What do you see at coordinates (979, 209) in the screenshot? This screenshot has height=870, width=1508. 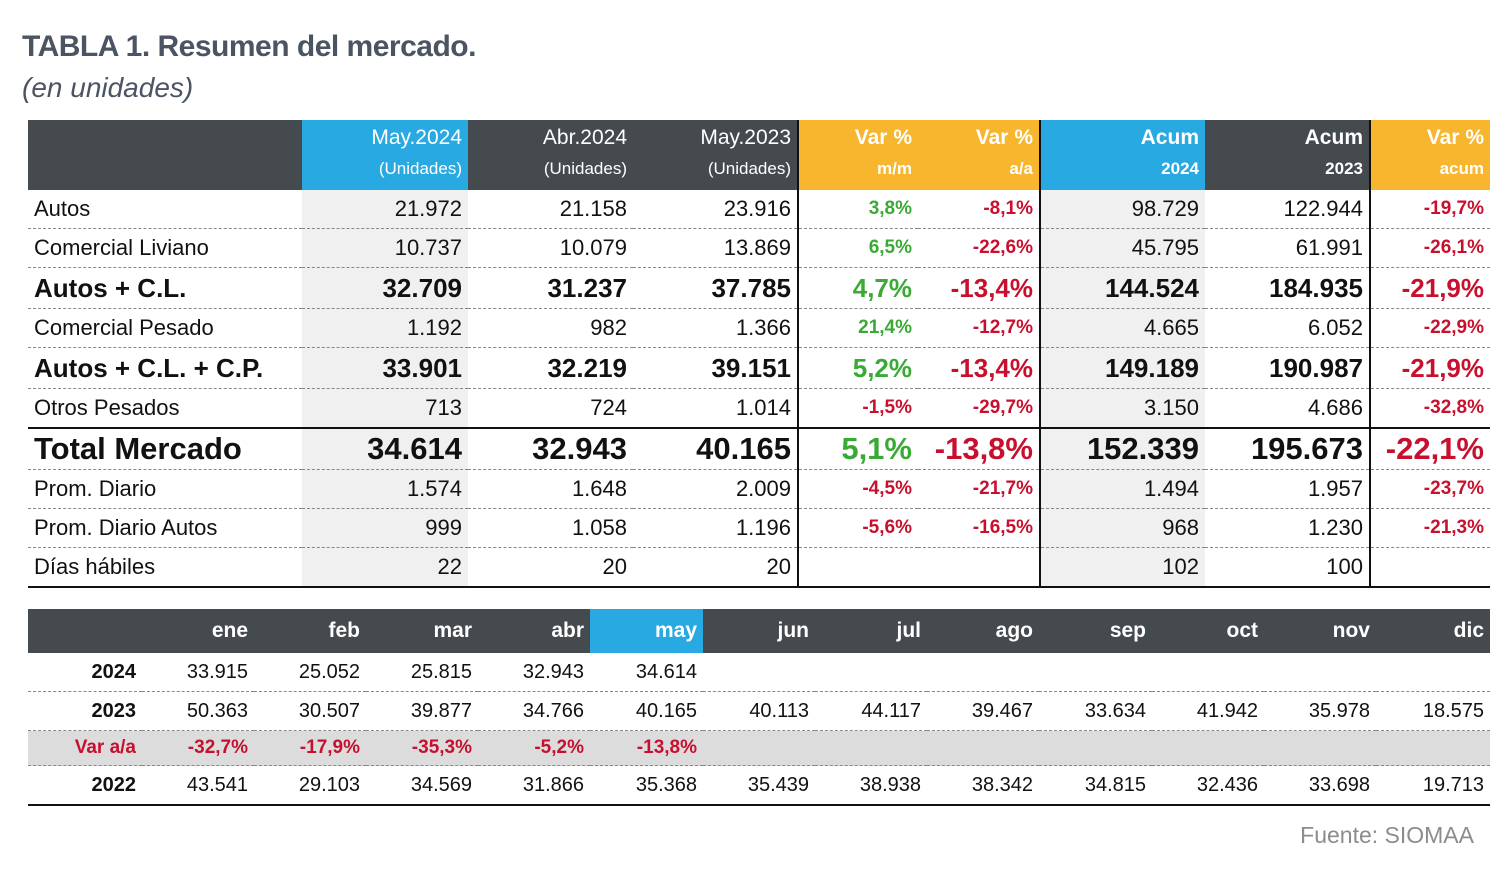 I see `cell-var-aa: -8,1%` at bounding box center [979, 209].